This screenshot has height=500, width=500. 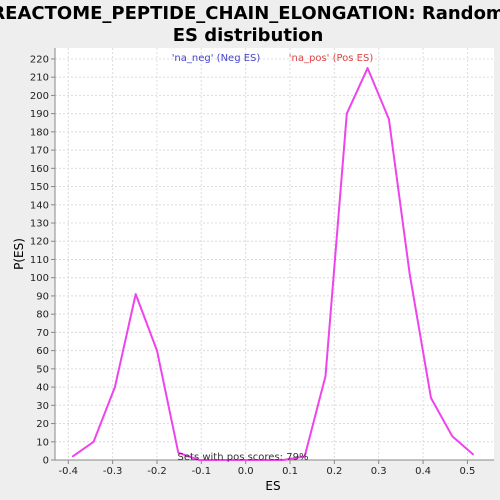 I want to click on y-tick-label: 200, so click(x=39, y=96).